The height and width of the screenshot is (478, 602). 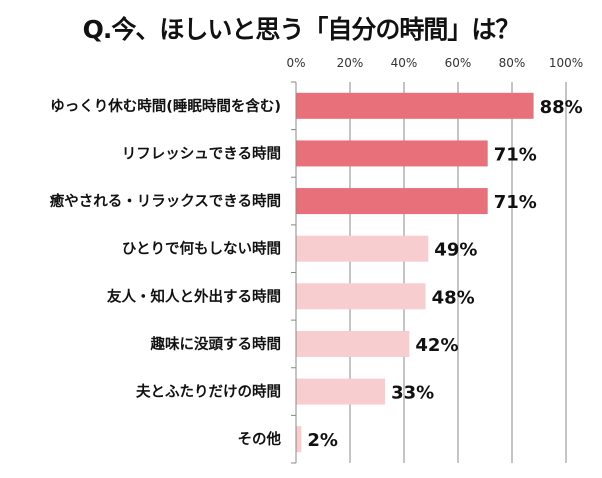 What do you see at coordinates (301, 29) in the screenshot?
I see `chart-title: Q.今、ほしいと思う「自分の時間」は？` at bounding box center [301, 29].